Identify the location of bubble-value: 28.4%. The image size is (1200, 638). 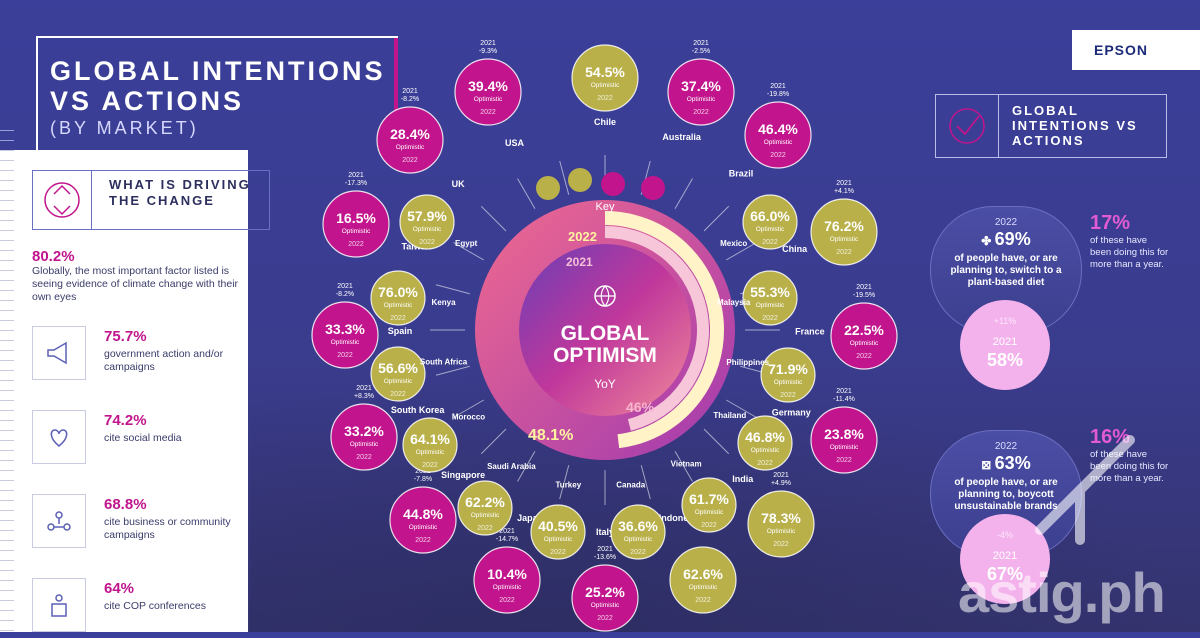
(410, 134).